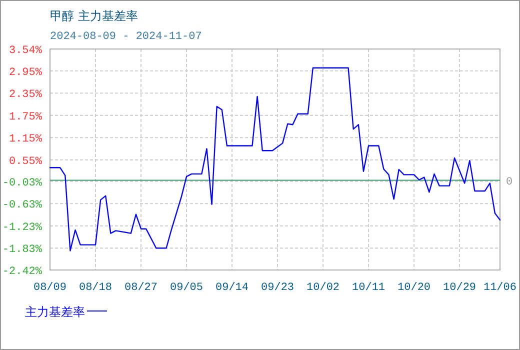 The width and height of the screenshot is (520, 350). What do you see at coordinates (277, 288) in the screenshot?
I see `x-tick-label: 09/23` at bounding box center [277, 288].